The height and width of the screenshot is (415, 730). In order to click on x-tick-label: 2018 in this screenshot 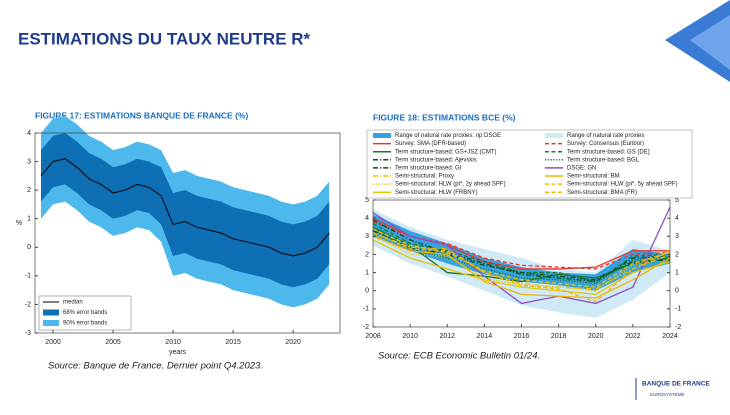, I will do `click(559, 336)`.